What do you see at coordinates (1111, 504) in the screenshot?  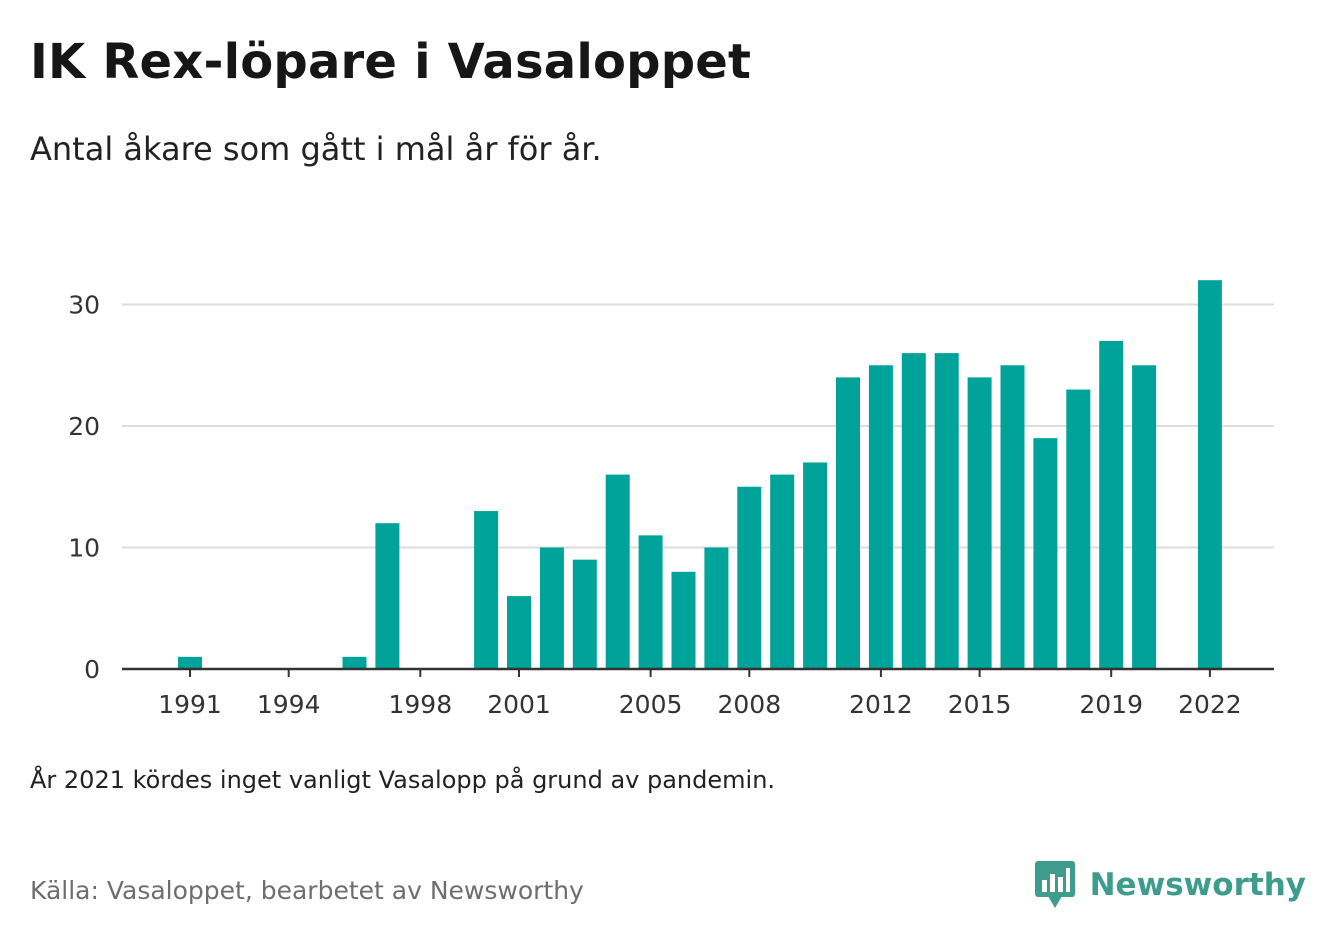 I see `bar-2019` at bounding box center [1111, 504].